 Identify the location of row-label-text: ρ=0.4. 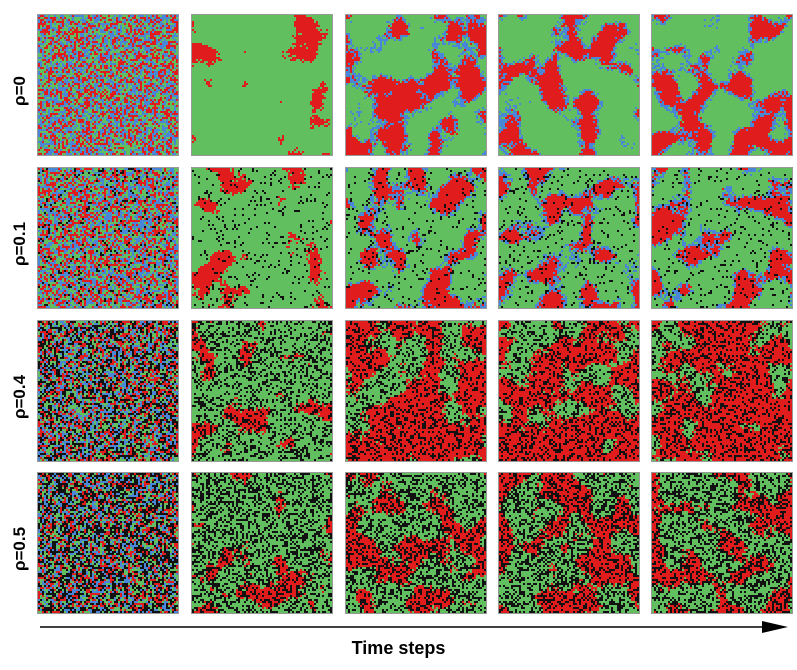
(20, 397).